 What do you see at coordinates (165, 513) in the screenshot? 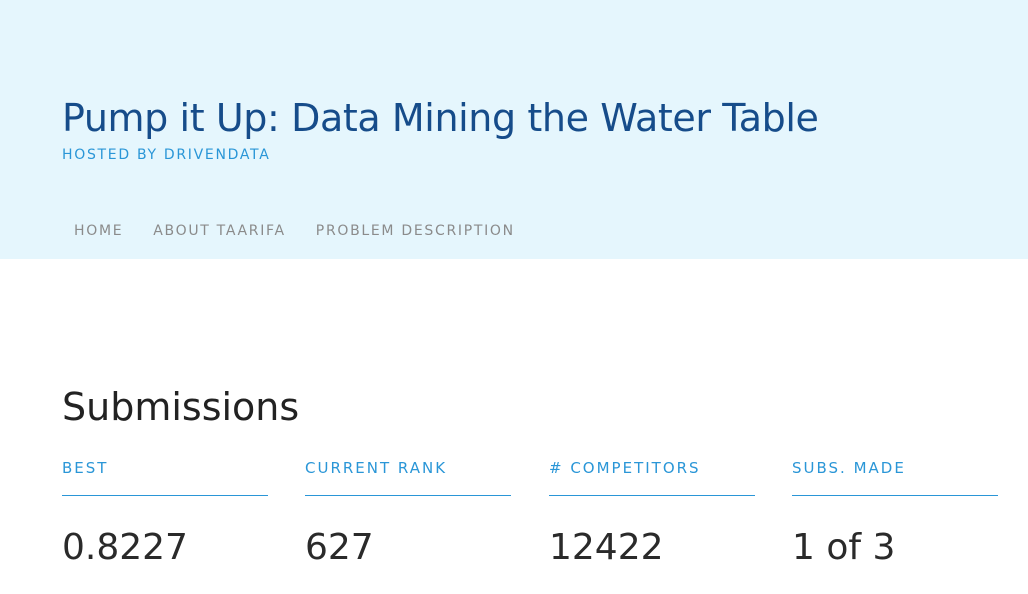
I see `stat-best: BEST 0.8227` at bounding box center [165, 513].